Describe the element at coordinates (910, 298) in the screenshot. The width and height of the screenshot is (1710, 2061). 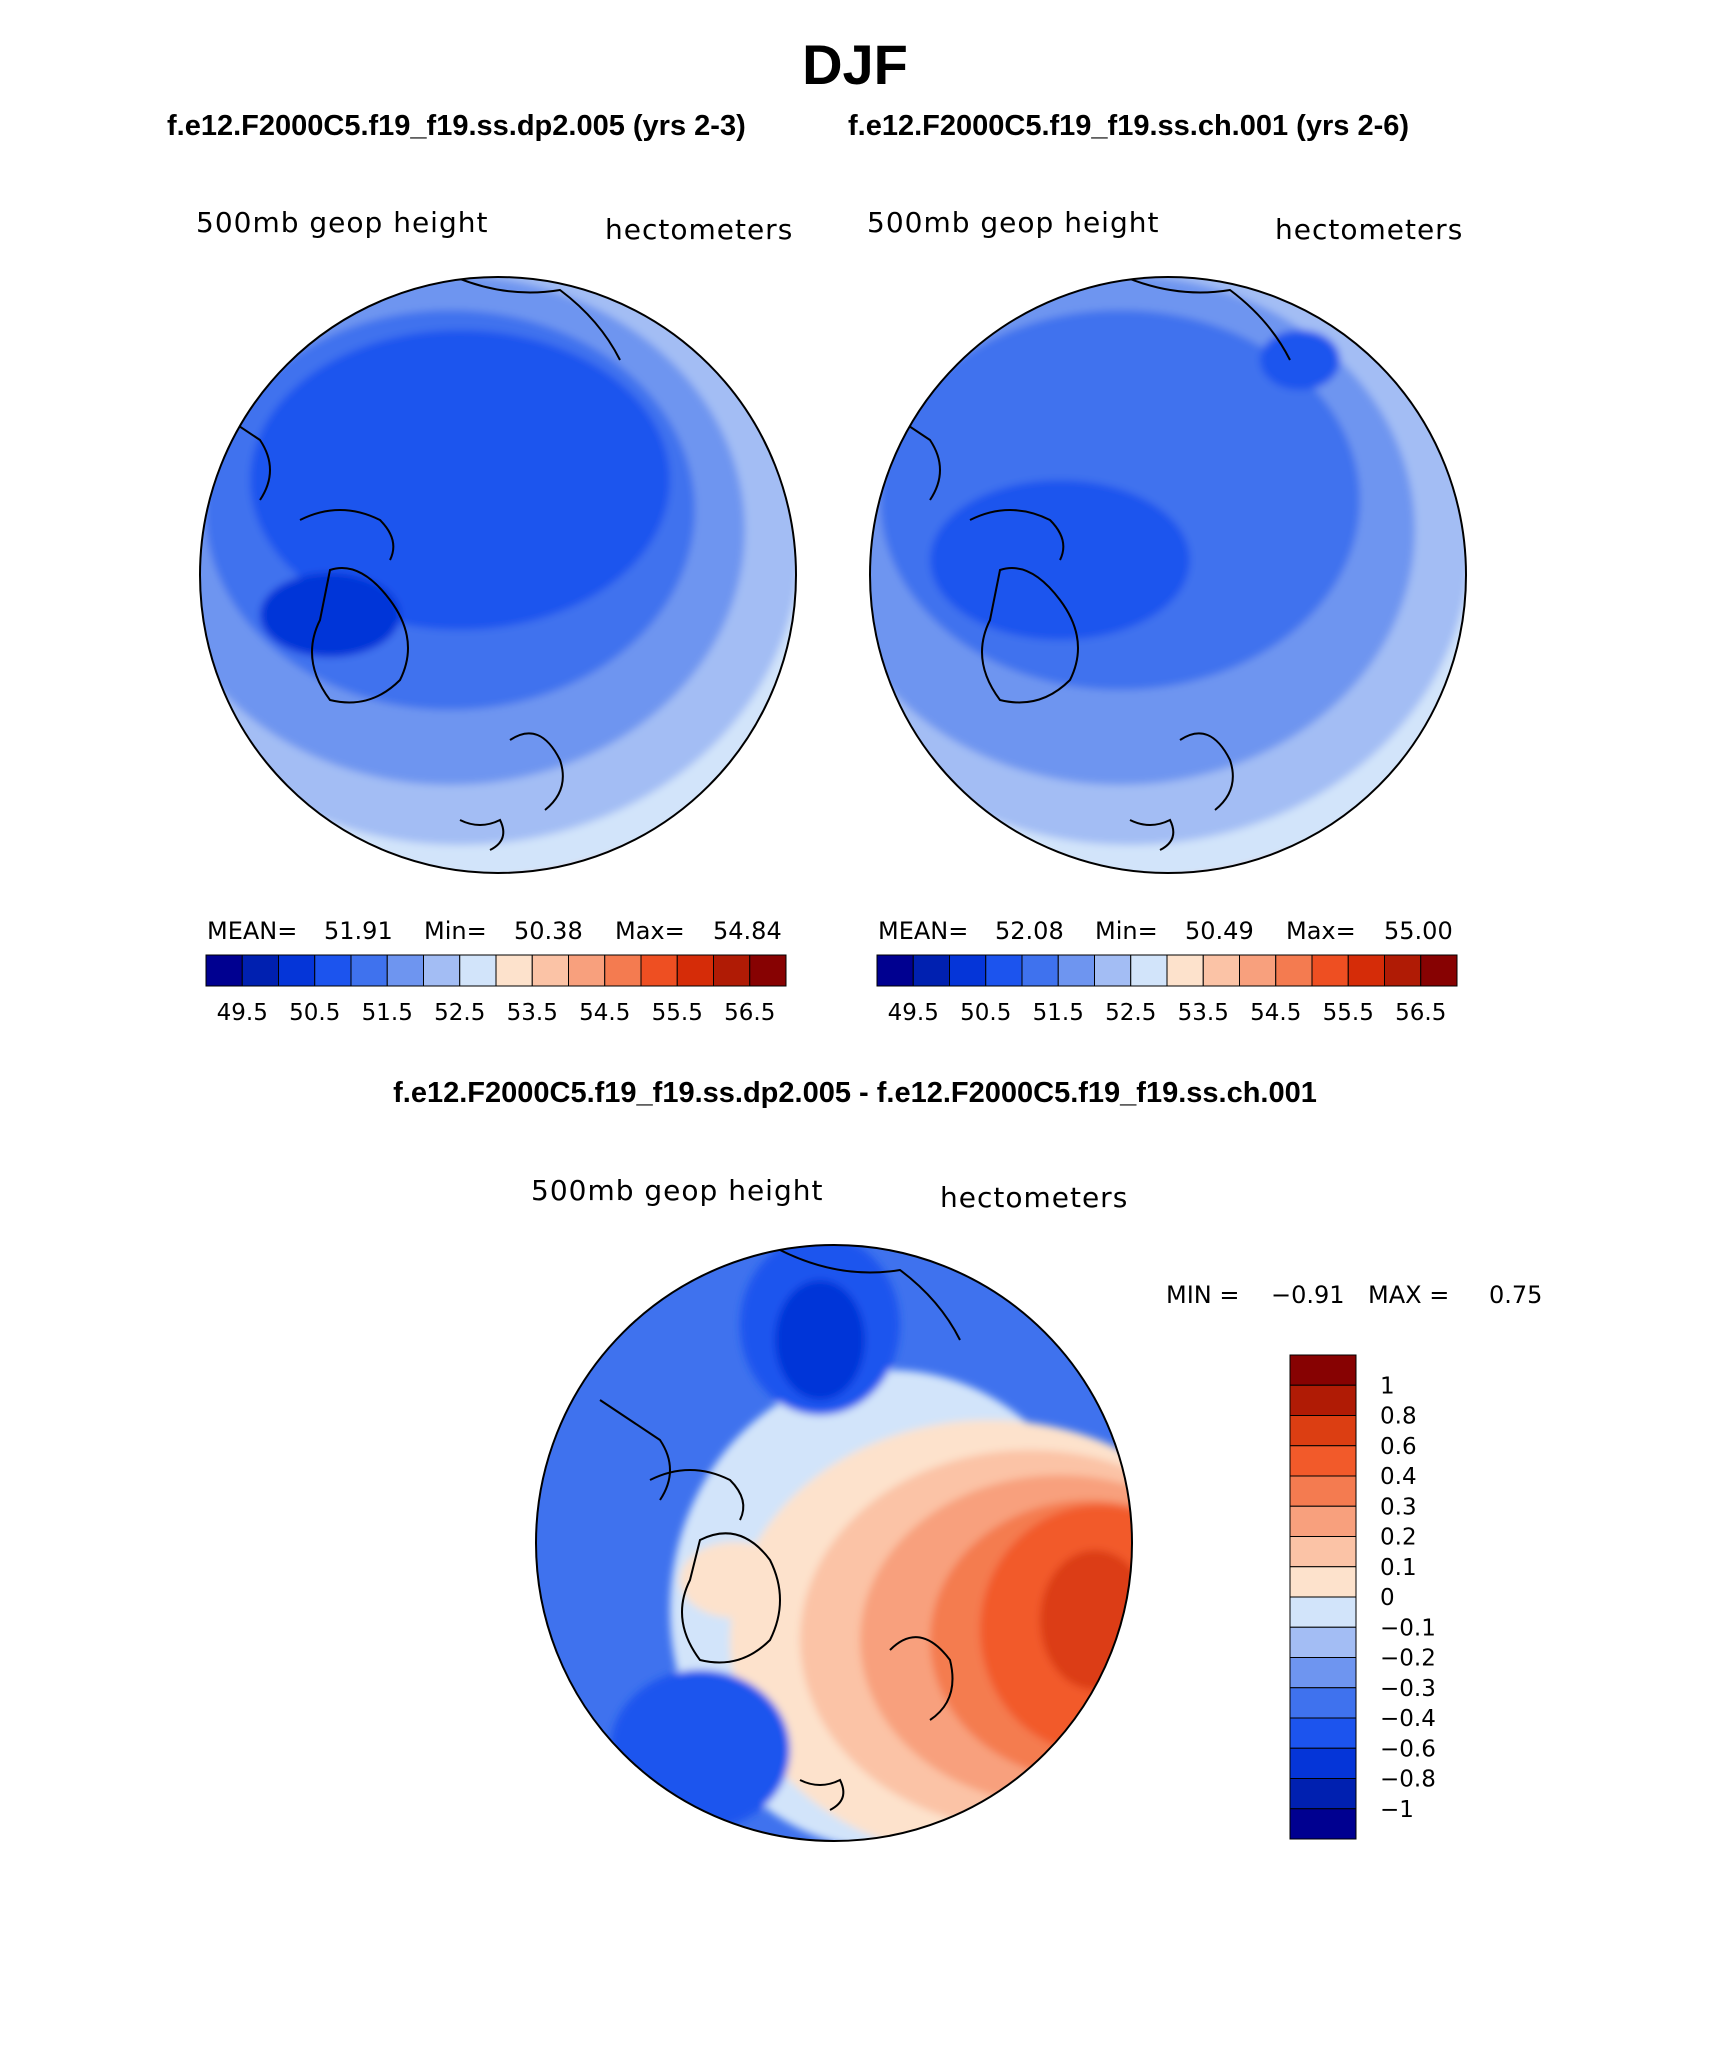
I see `right-map-nw-hot` at that location.